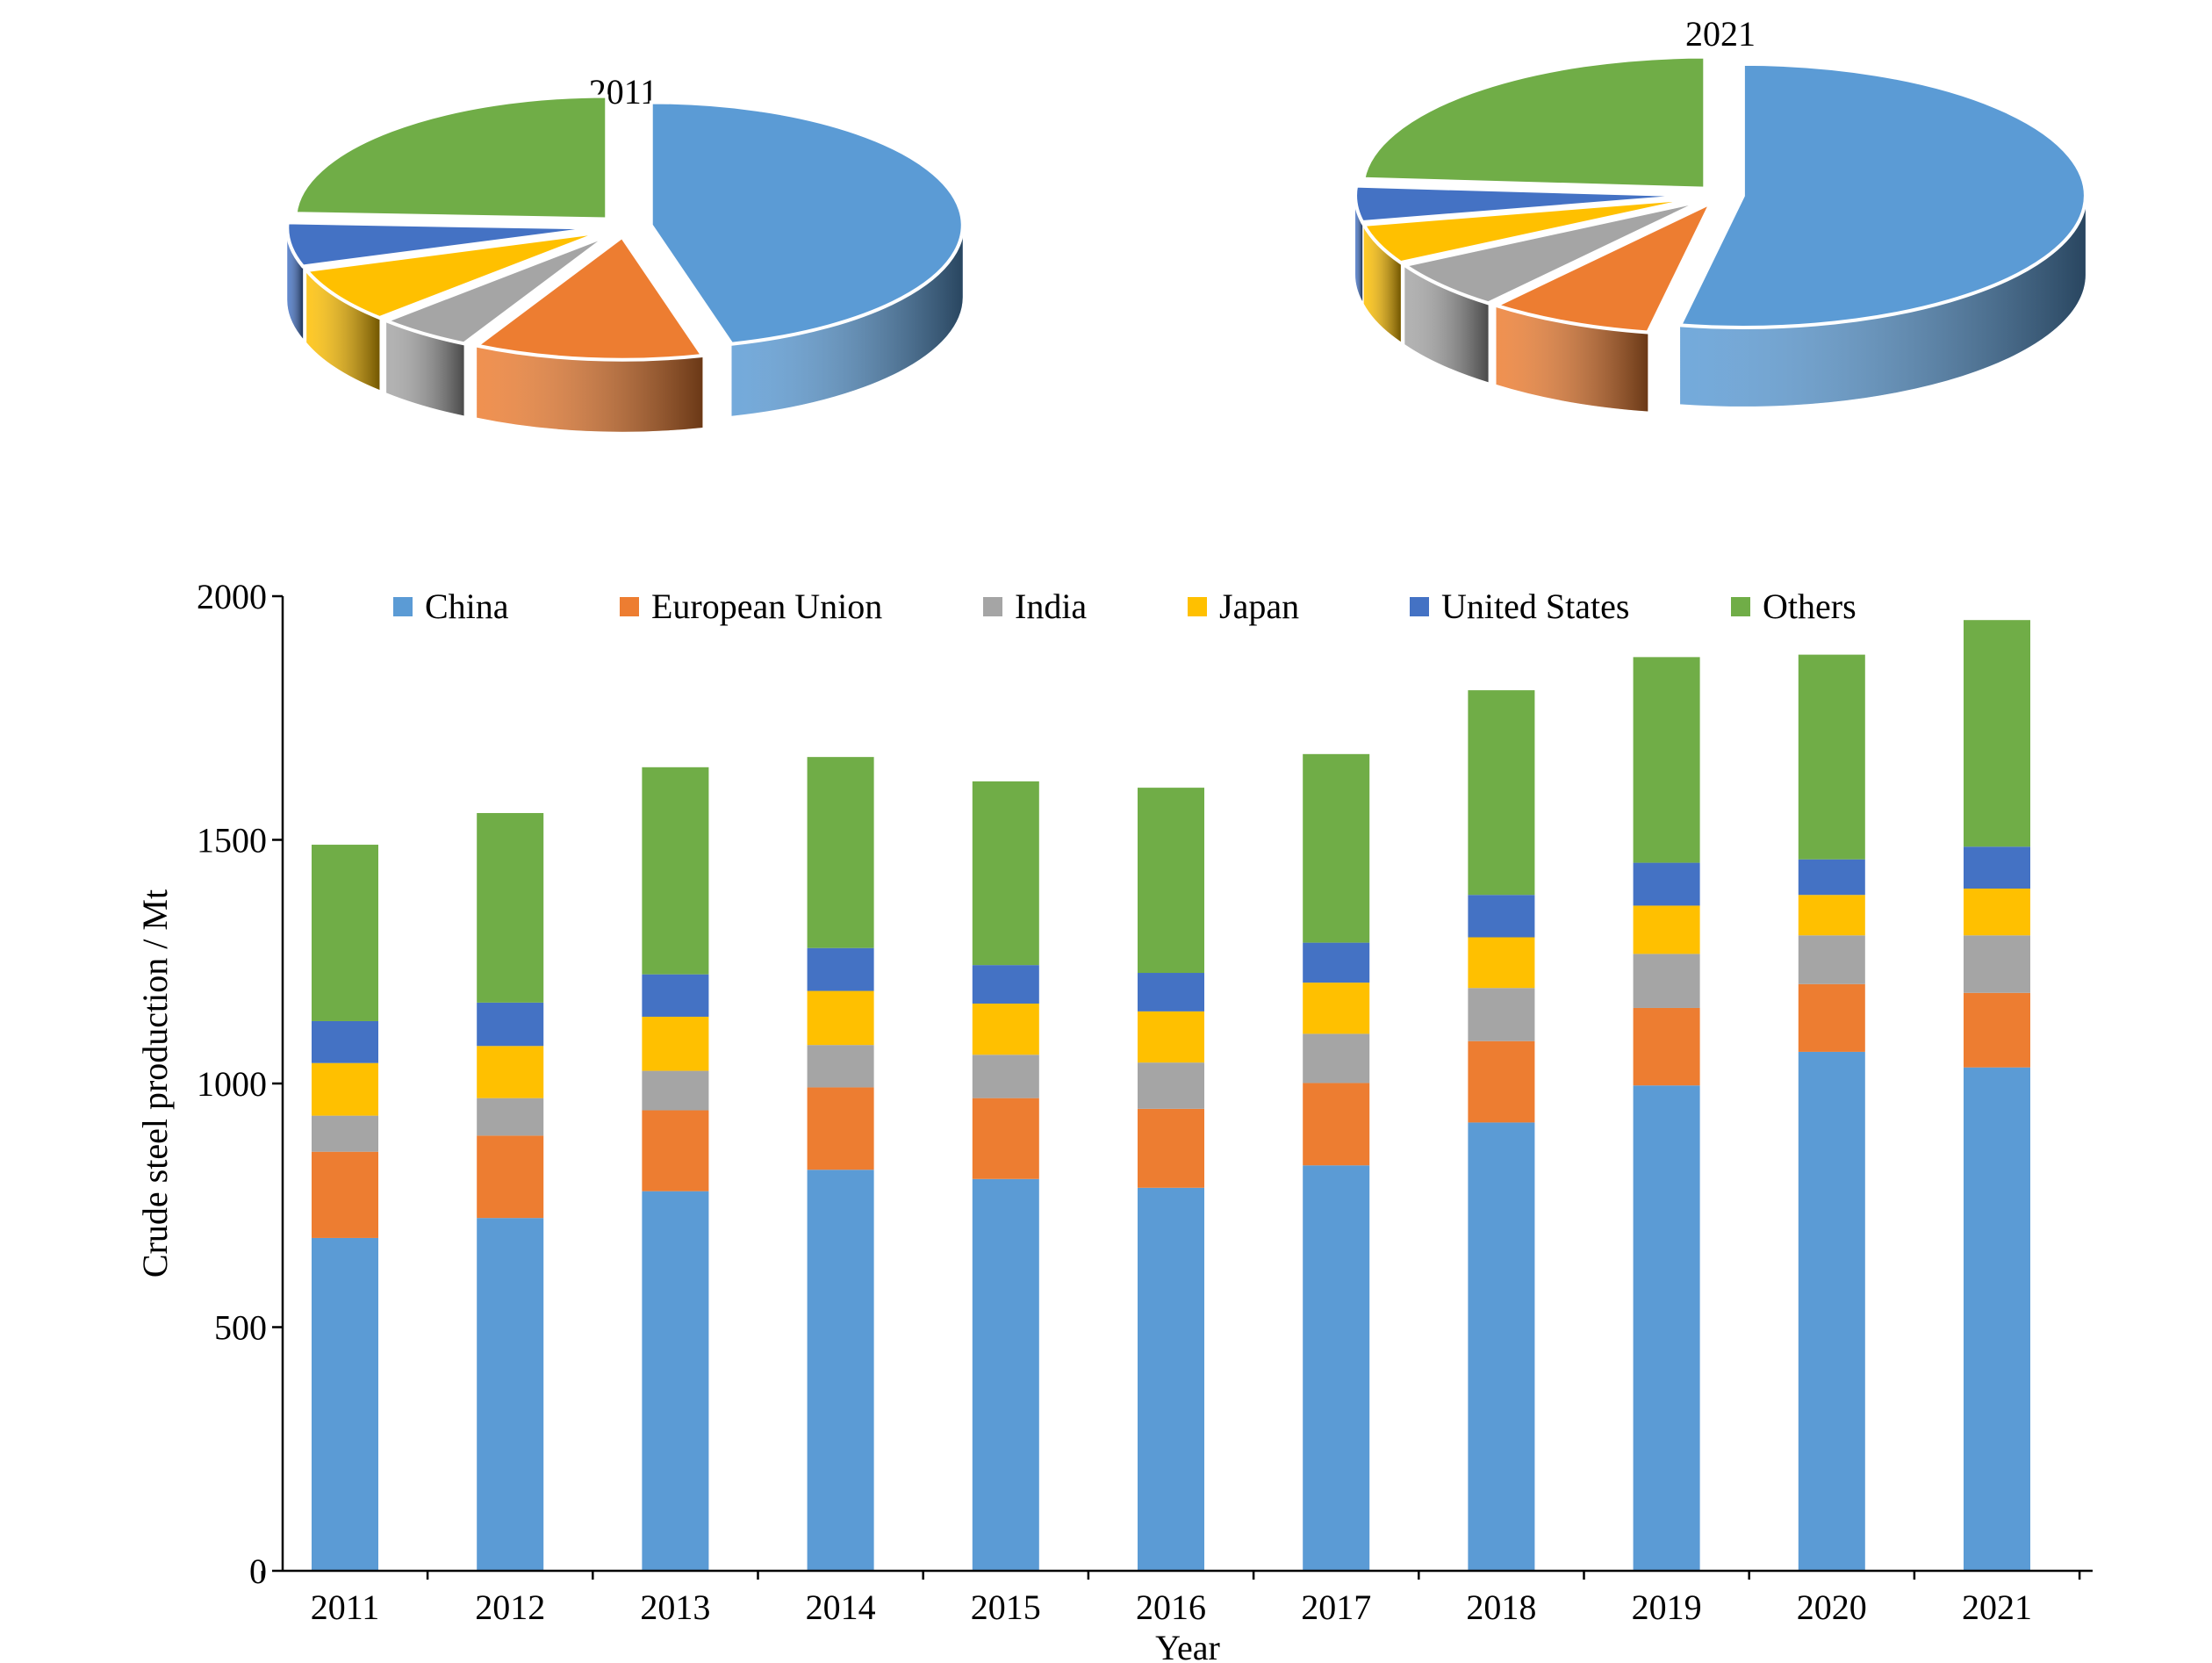 Image resolution: width=2212 pixels, height=1663 pixels. I want to click on x-tick-label: 2014, so click(841, 1607).